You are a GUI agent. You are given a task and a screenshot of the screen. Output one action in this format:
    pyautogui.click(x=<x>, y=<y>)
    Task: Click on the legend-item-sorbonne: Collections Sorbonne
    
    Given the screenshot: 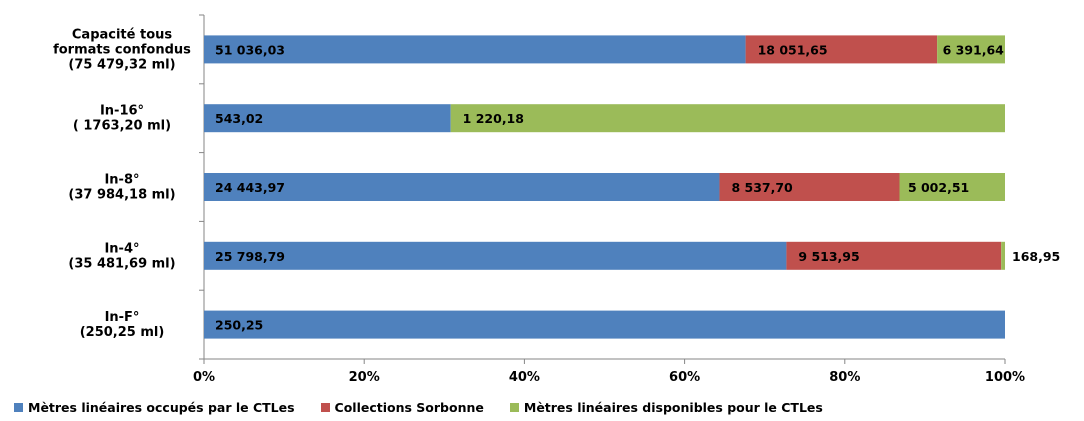 What is the action you would take?
    pyautogui.click(x=402, y=407)
    